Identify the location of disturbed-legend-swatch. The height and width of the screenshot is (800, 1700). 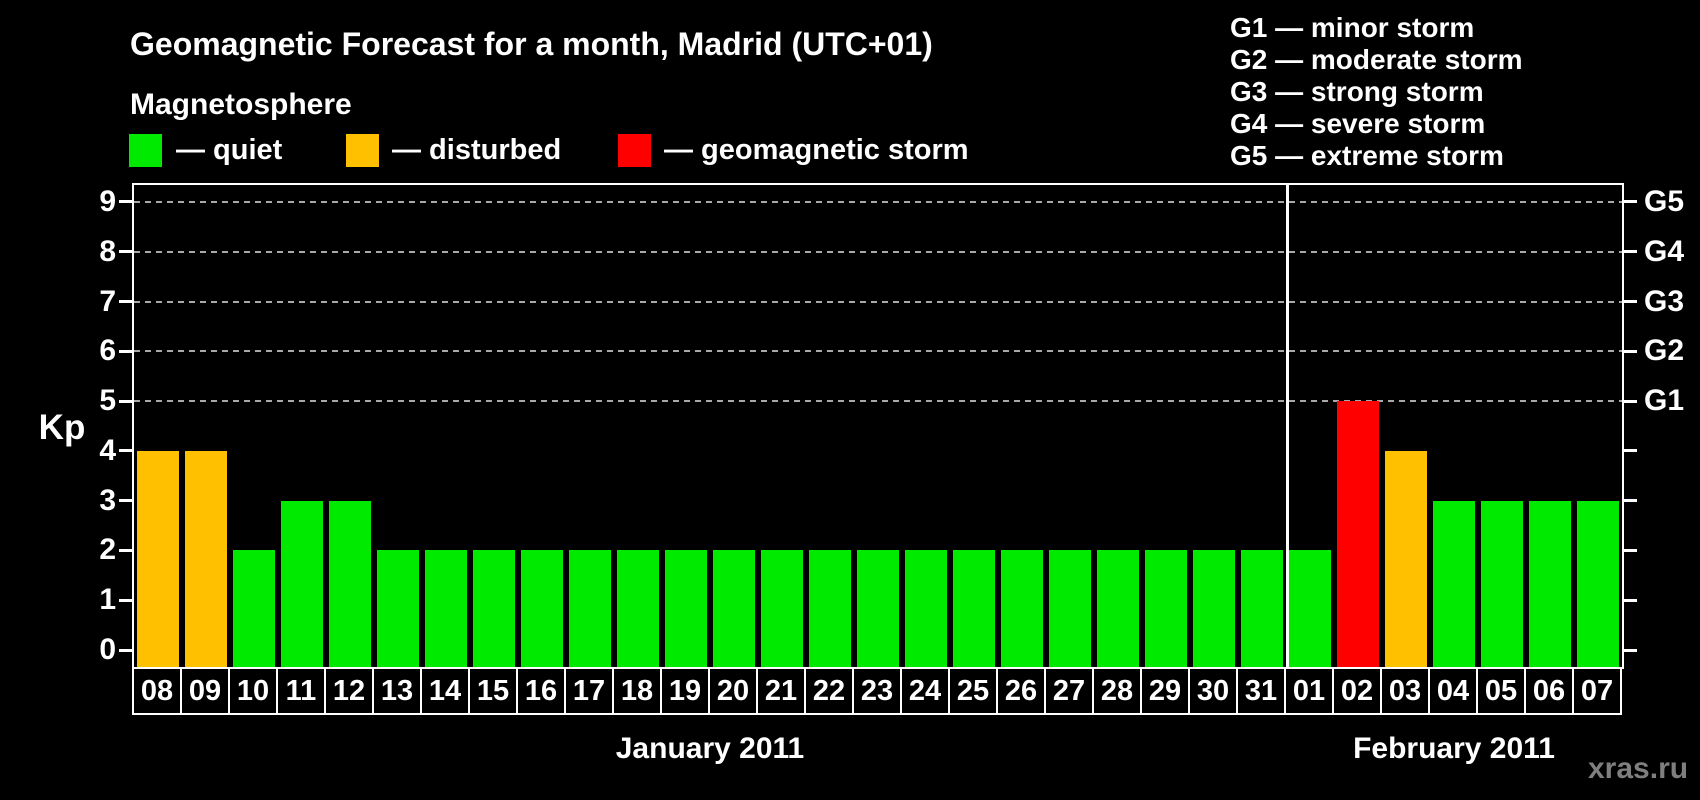
(362, 150).